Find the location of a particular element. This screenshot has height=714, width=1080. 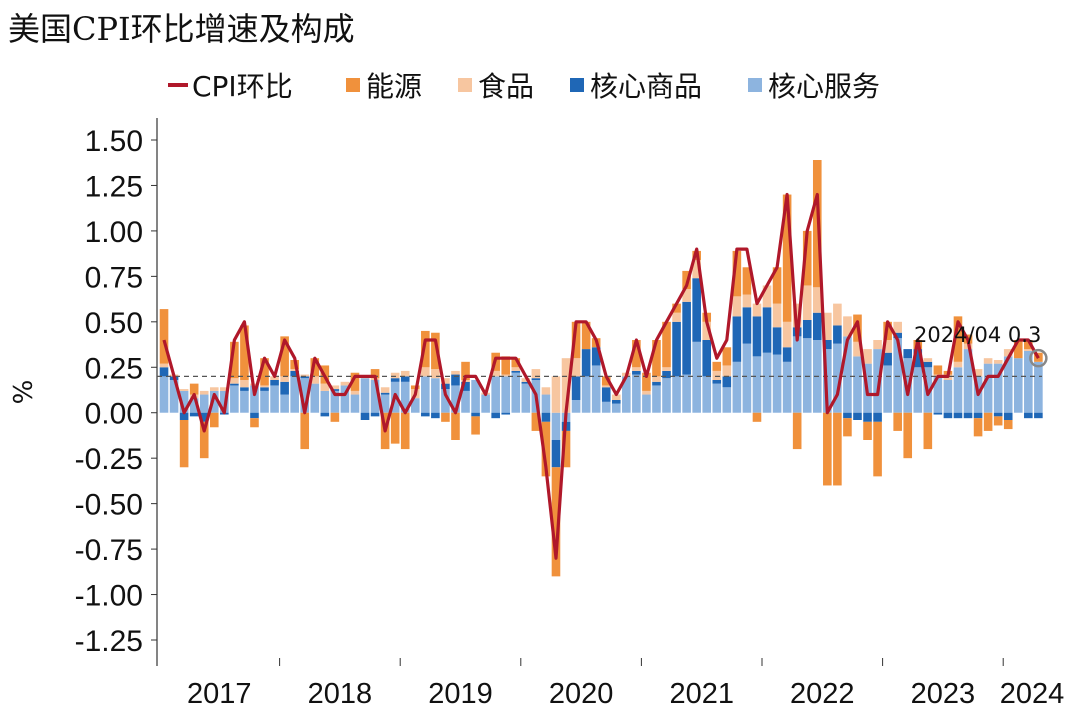

x-tick-label: 2024 is located at coordinates (1032, 694).